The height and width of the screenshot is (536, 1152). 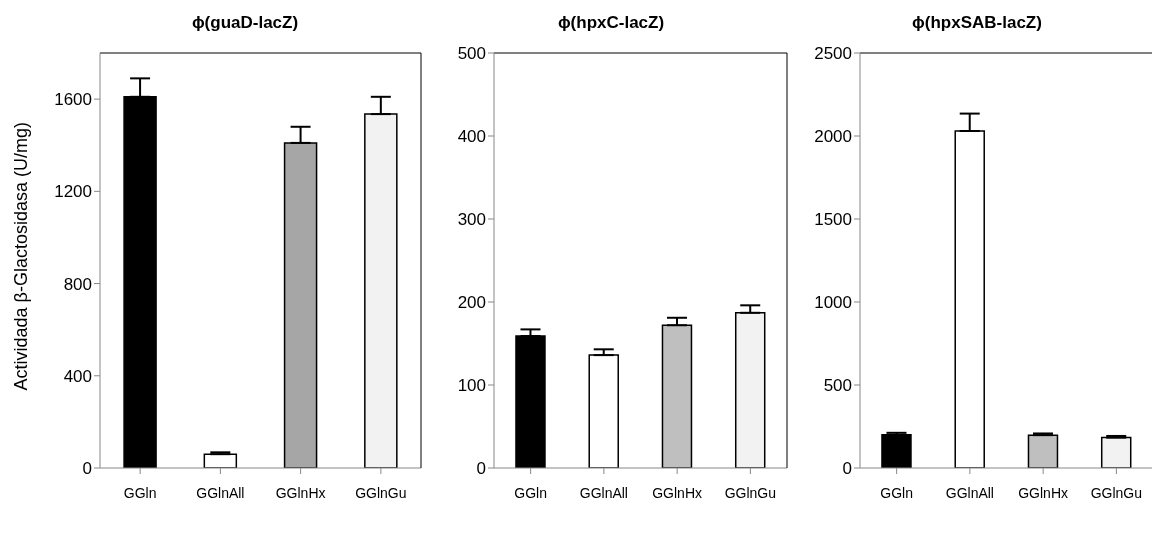 I want to click on y-tick-label: 200, so click(x=471, y=303).